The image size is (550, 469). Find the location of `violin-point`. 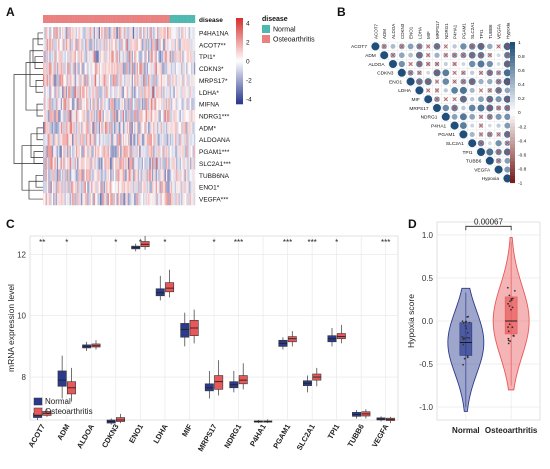

violin-point is located at coordinates (509, 295).